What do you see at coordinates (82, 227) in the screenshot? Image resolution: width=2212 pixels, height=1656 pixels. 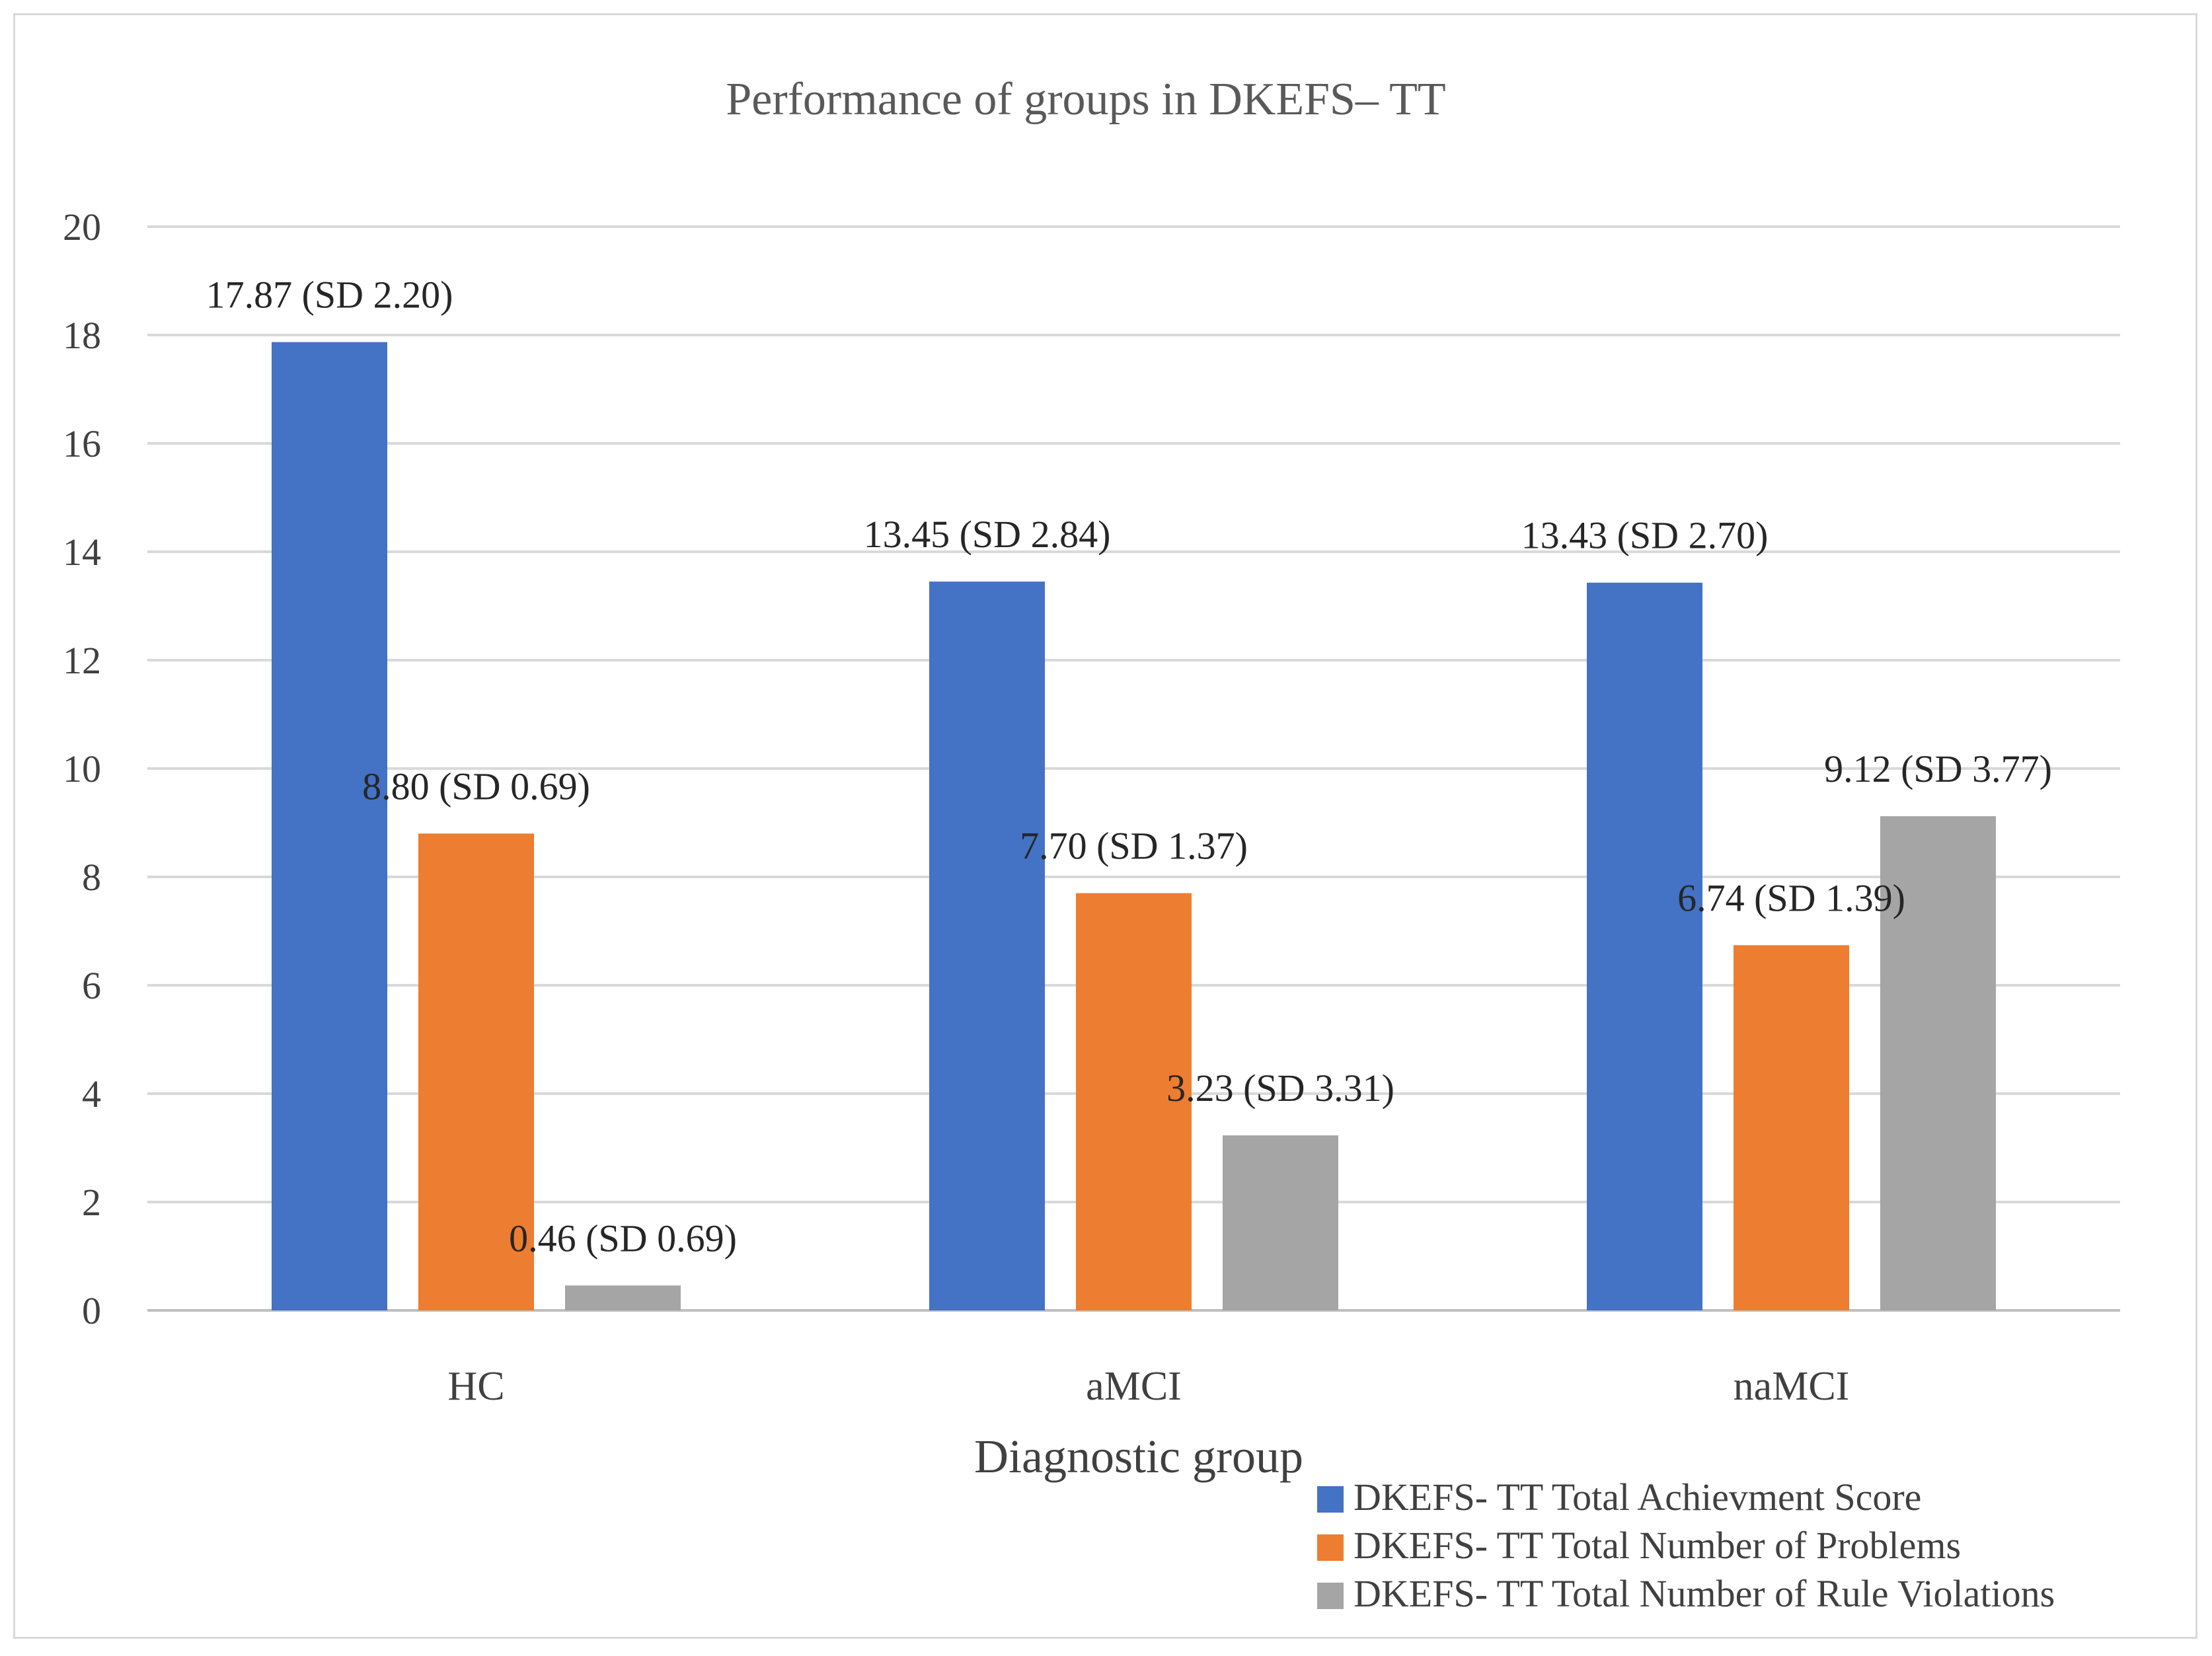 I see `y-tick-label: 20` at bounding box center [82, 227].